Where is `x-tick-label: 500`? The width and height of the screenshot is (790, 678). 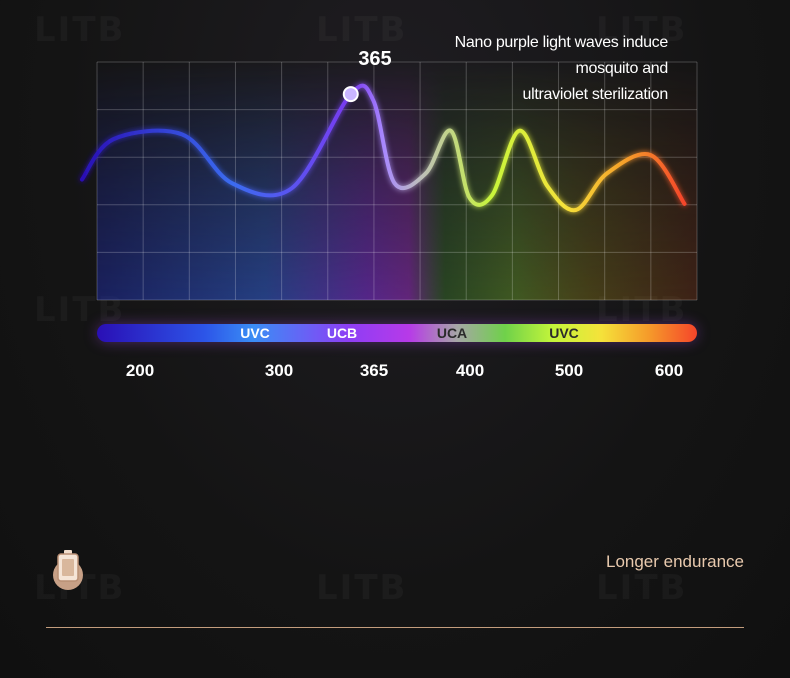
x-tick-label: 500 is located at coordinates (569, 370).